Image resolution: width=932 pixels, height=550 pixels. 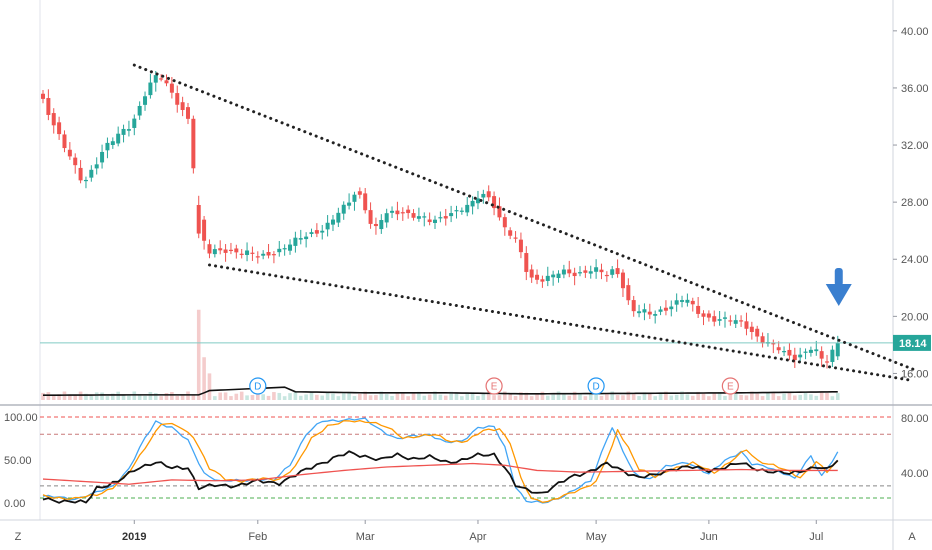 I want to click on event-label: E, so click(x=730, y=387).